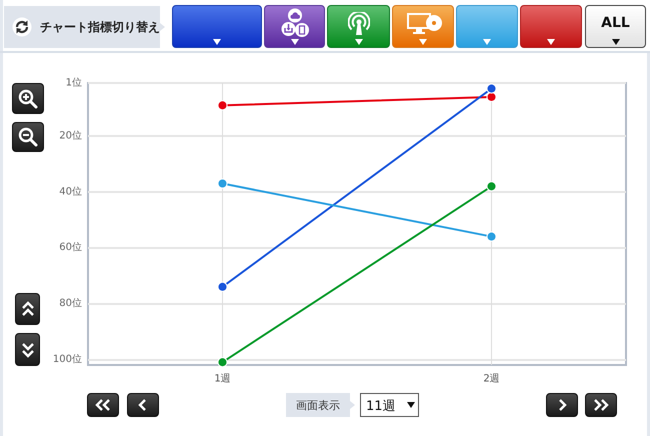 This screenshot has height=436, width=650. What do you see at coordinates (67, 358) in the screenshot?
I see `y-tick-label: 100位` at bounding box center [67, 358].